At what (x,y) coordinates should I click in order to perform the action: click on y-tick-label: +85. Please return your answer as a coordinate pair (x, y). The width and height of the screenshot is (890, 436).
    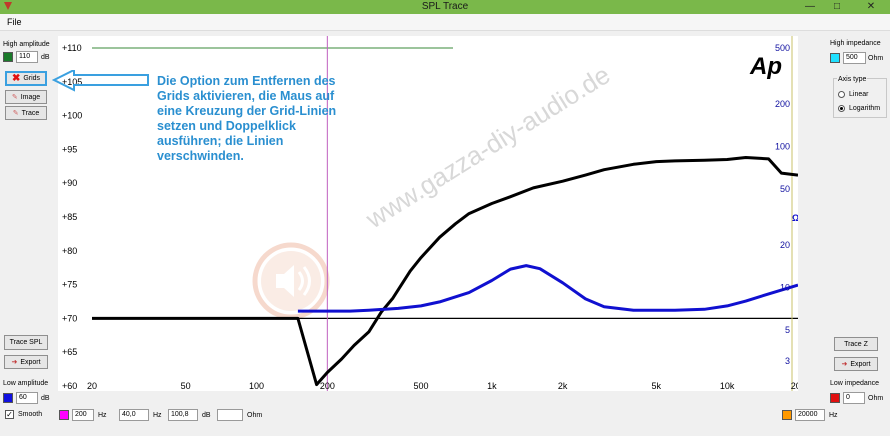
    Looking at the image, I should click on (69, 217).